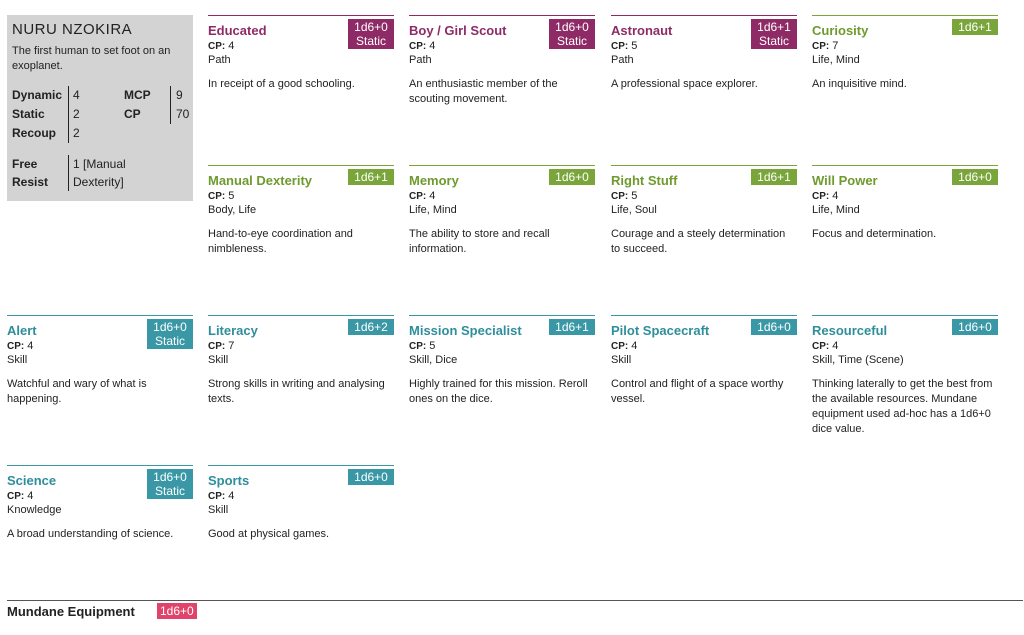  Describe the element at coordinates (28, 114) in the screenshot. I see `static-label: Static` at that location.